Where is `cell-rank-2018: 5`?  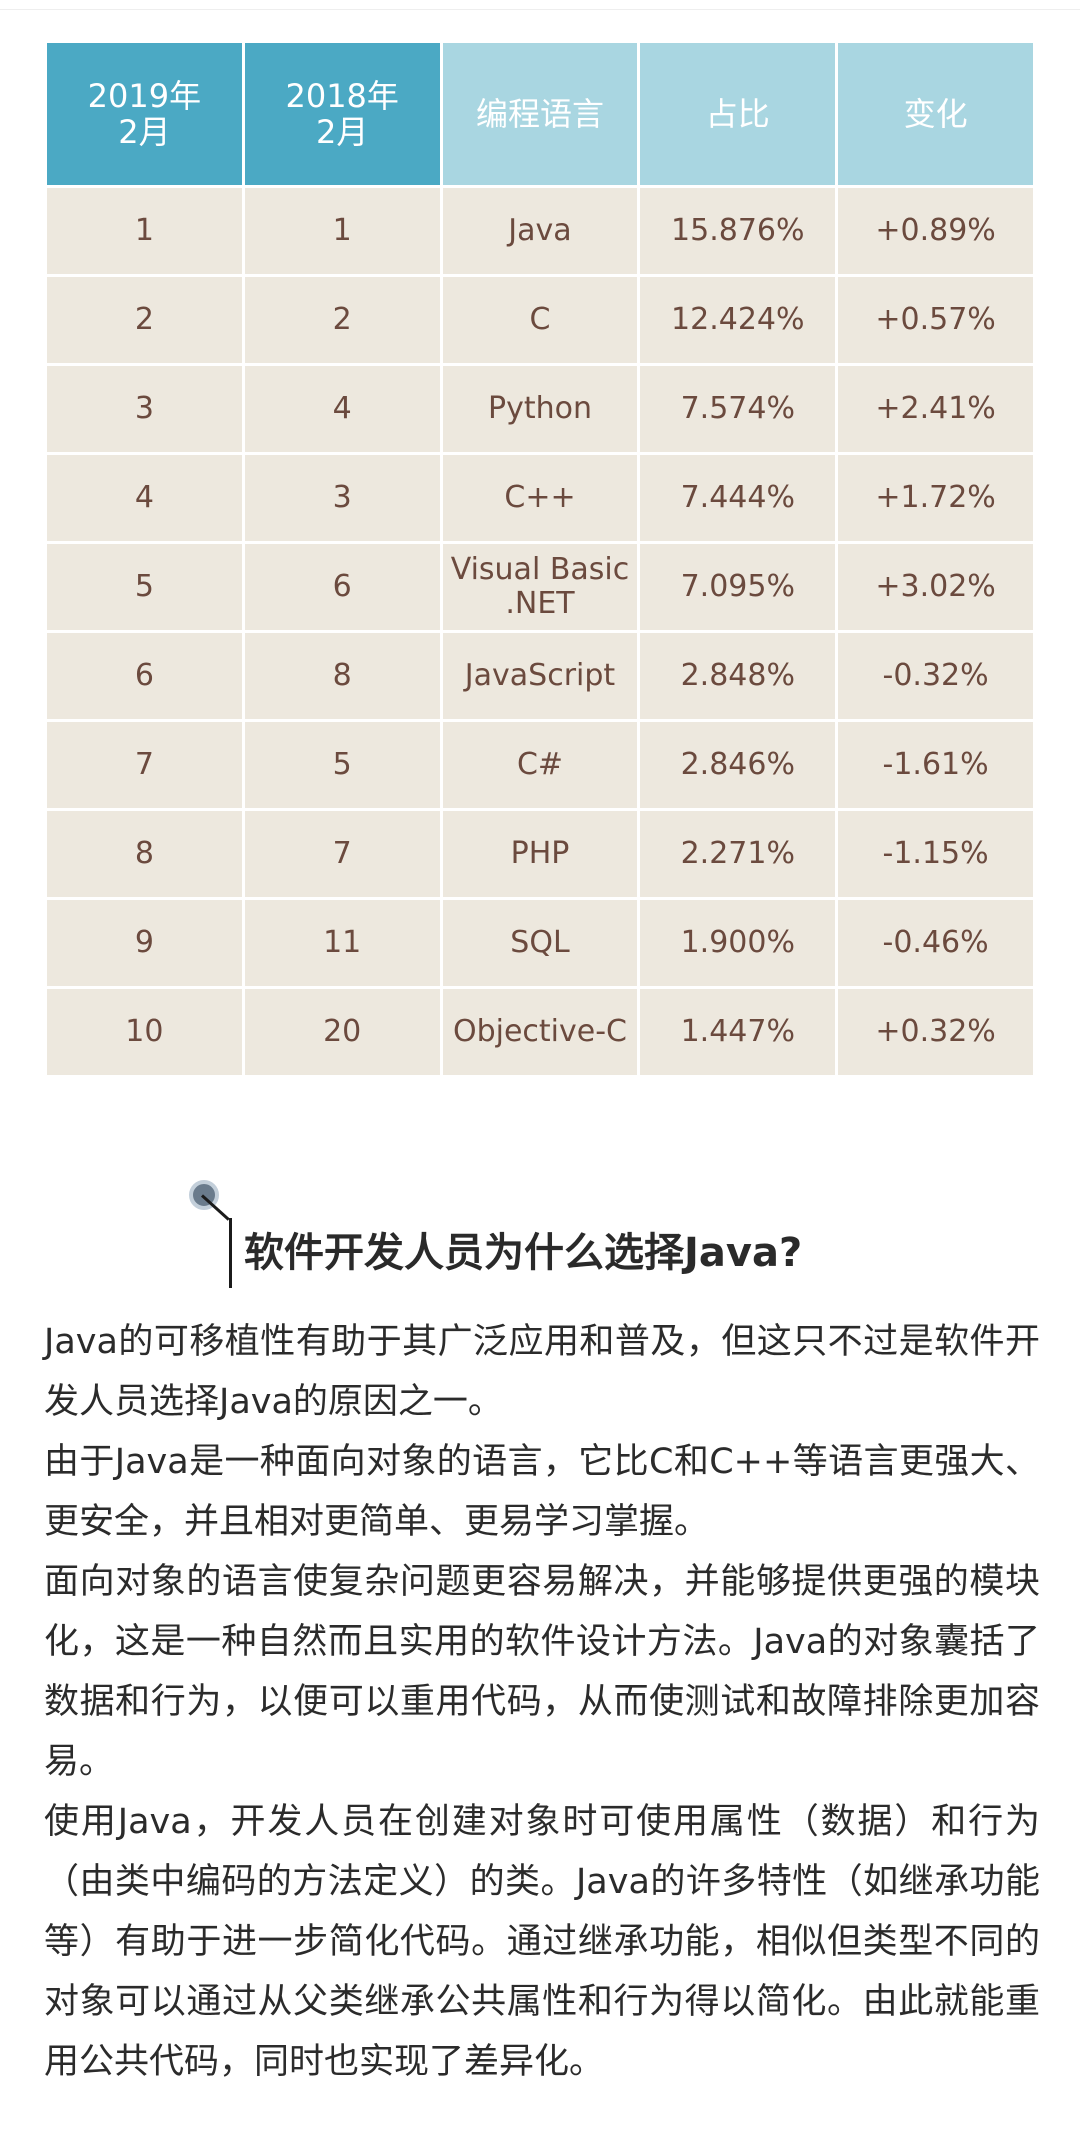 cell-rank-2018: 5 is located at coordinates (342, 765).